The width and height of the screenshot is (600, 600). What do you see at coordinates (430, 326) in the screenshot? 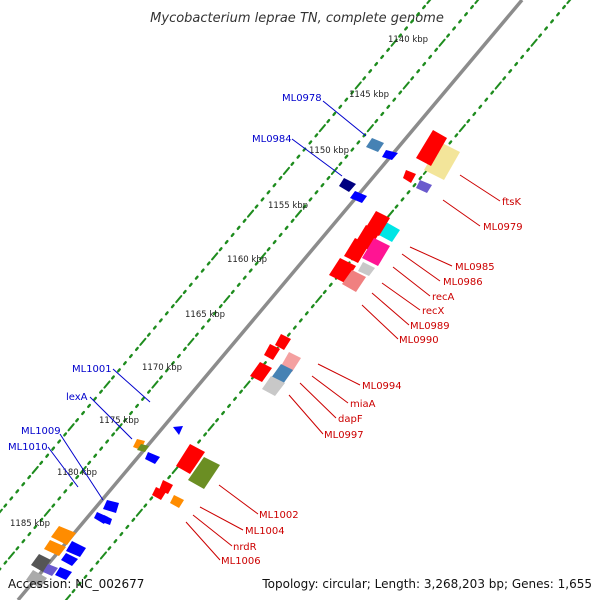
I see `label-ML0989: ML0989` at bounding box center [430, 326].